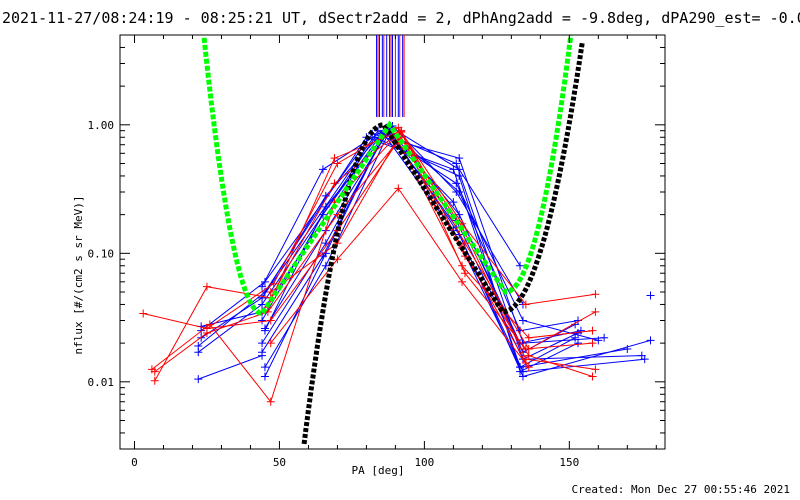  What do you see at coordinates (230, 367) in the screenshot?
I see `series-line-blue` at bounding box center [230, 367].